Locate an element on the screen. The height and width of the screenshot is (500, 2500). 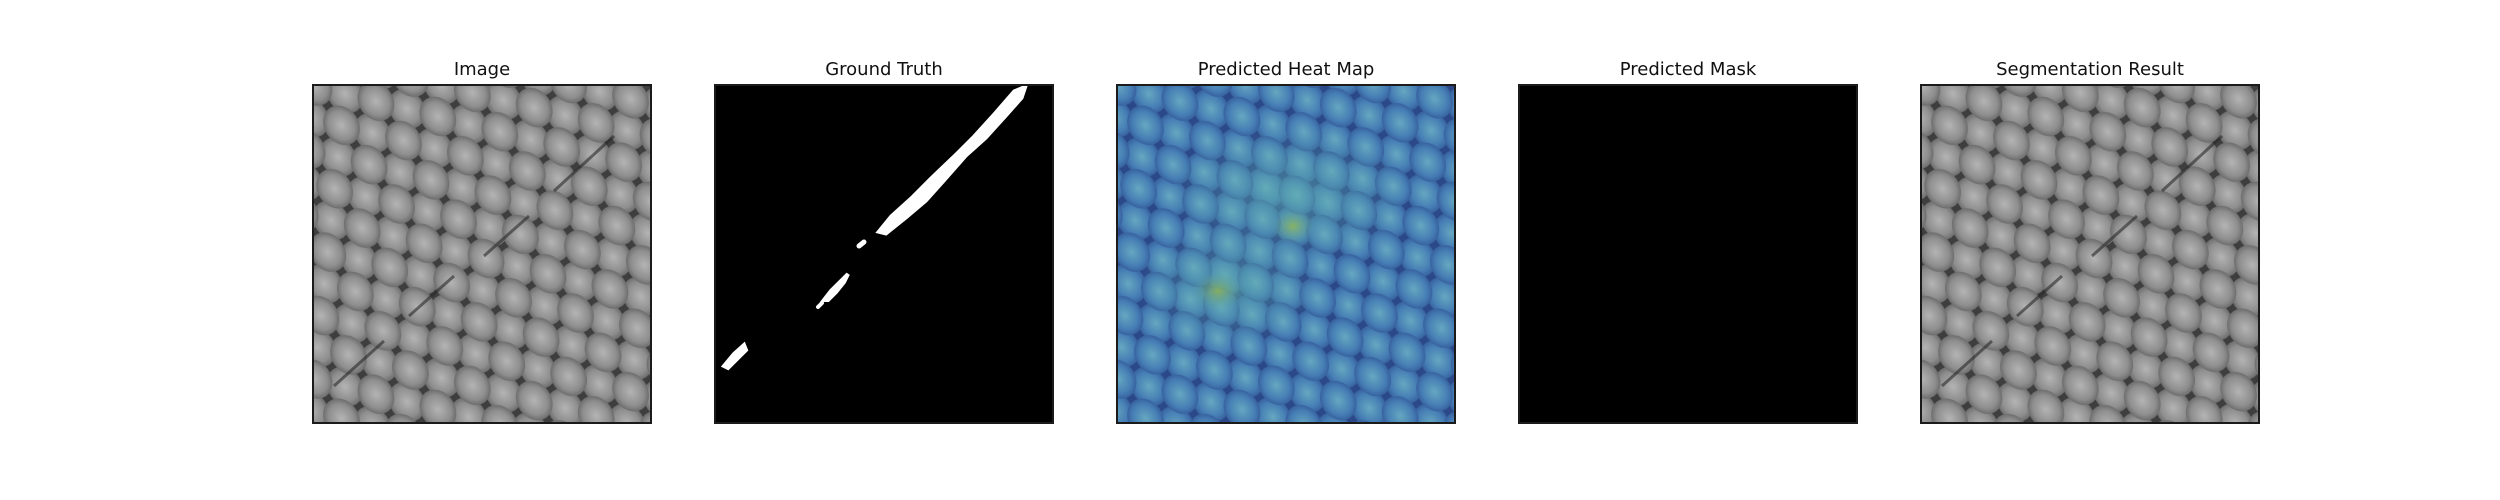
predicted-mask-image is located at coordinates (1688, 254).